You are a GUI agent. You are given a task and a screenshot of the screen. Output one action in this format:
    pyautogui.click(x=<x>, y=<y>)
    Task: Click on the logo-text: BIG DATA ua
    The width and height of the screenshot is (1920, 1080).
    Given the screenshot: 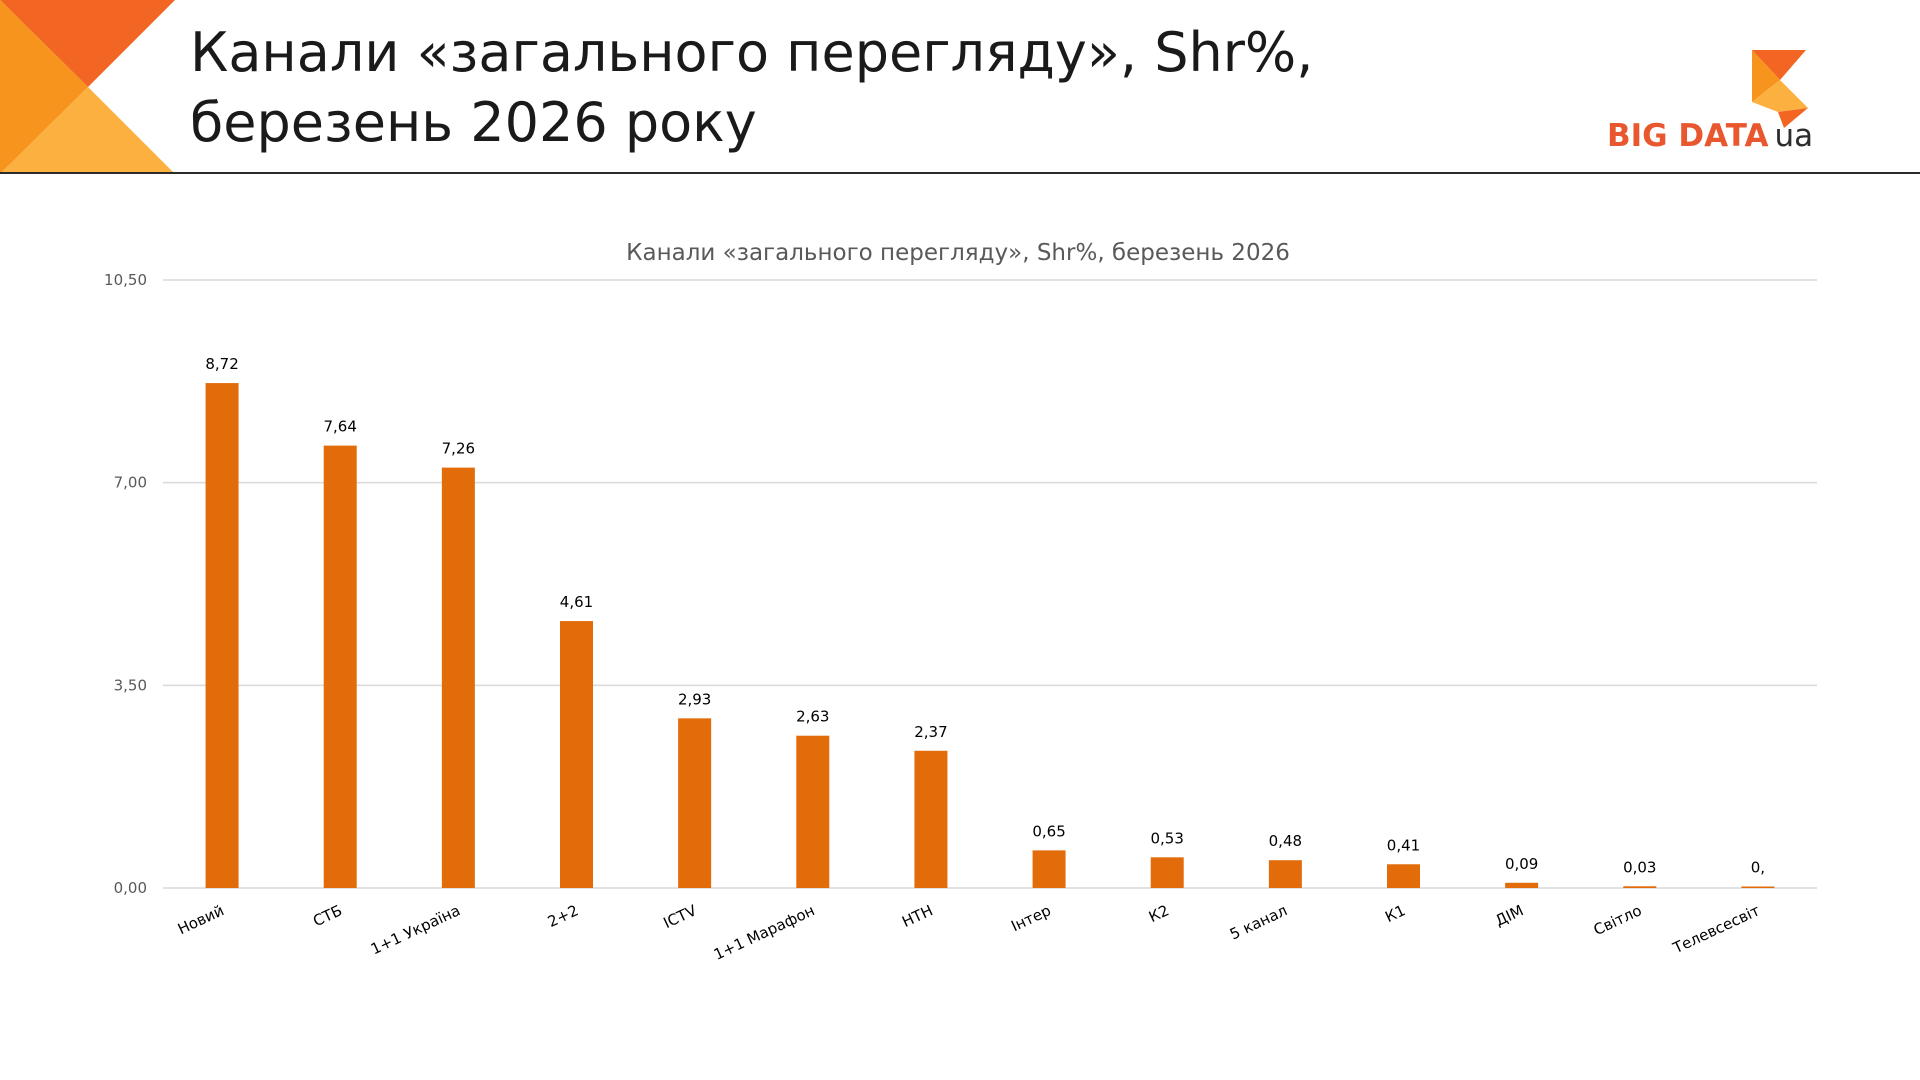 What is the action you would take?
    pyautogui.click(x=1710, y=136)
    